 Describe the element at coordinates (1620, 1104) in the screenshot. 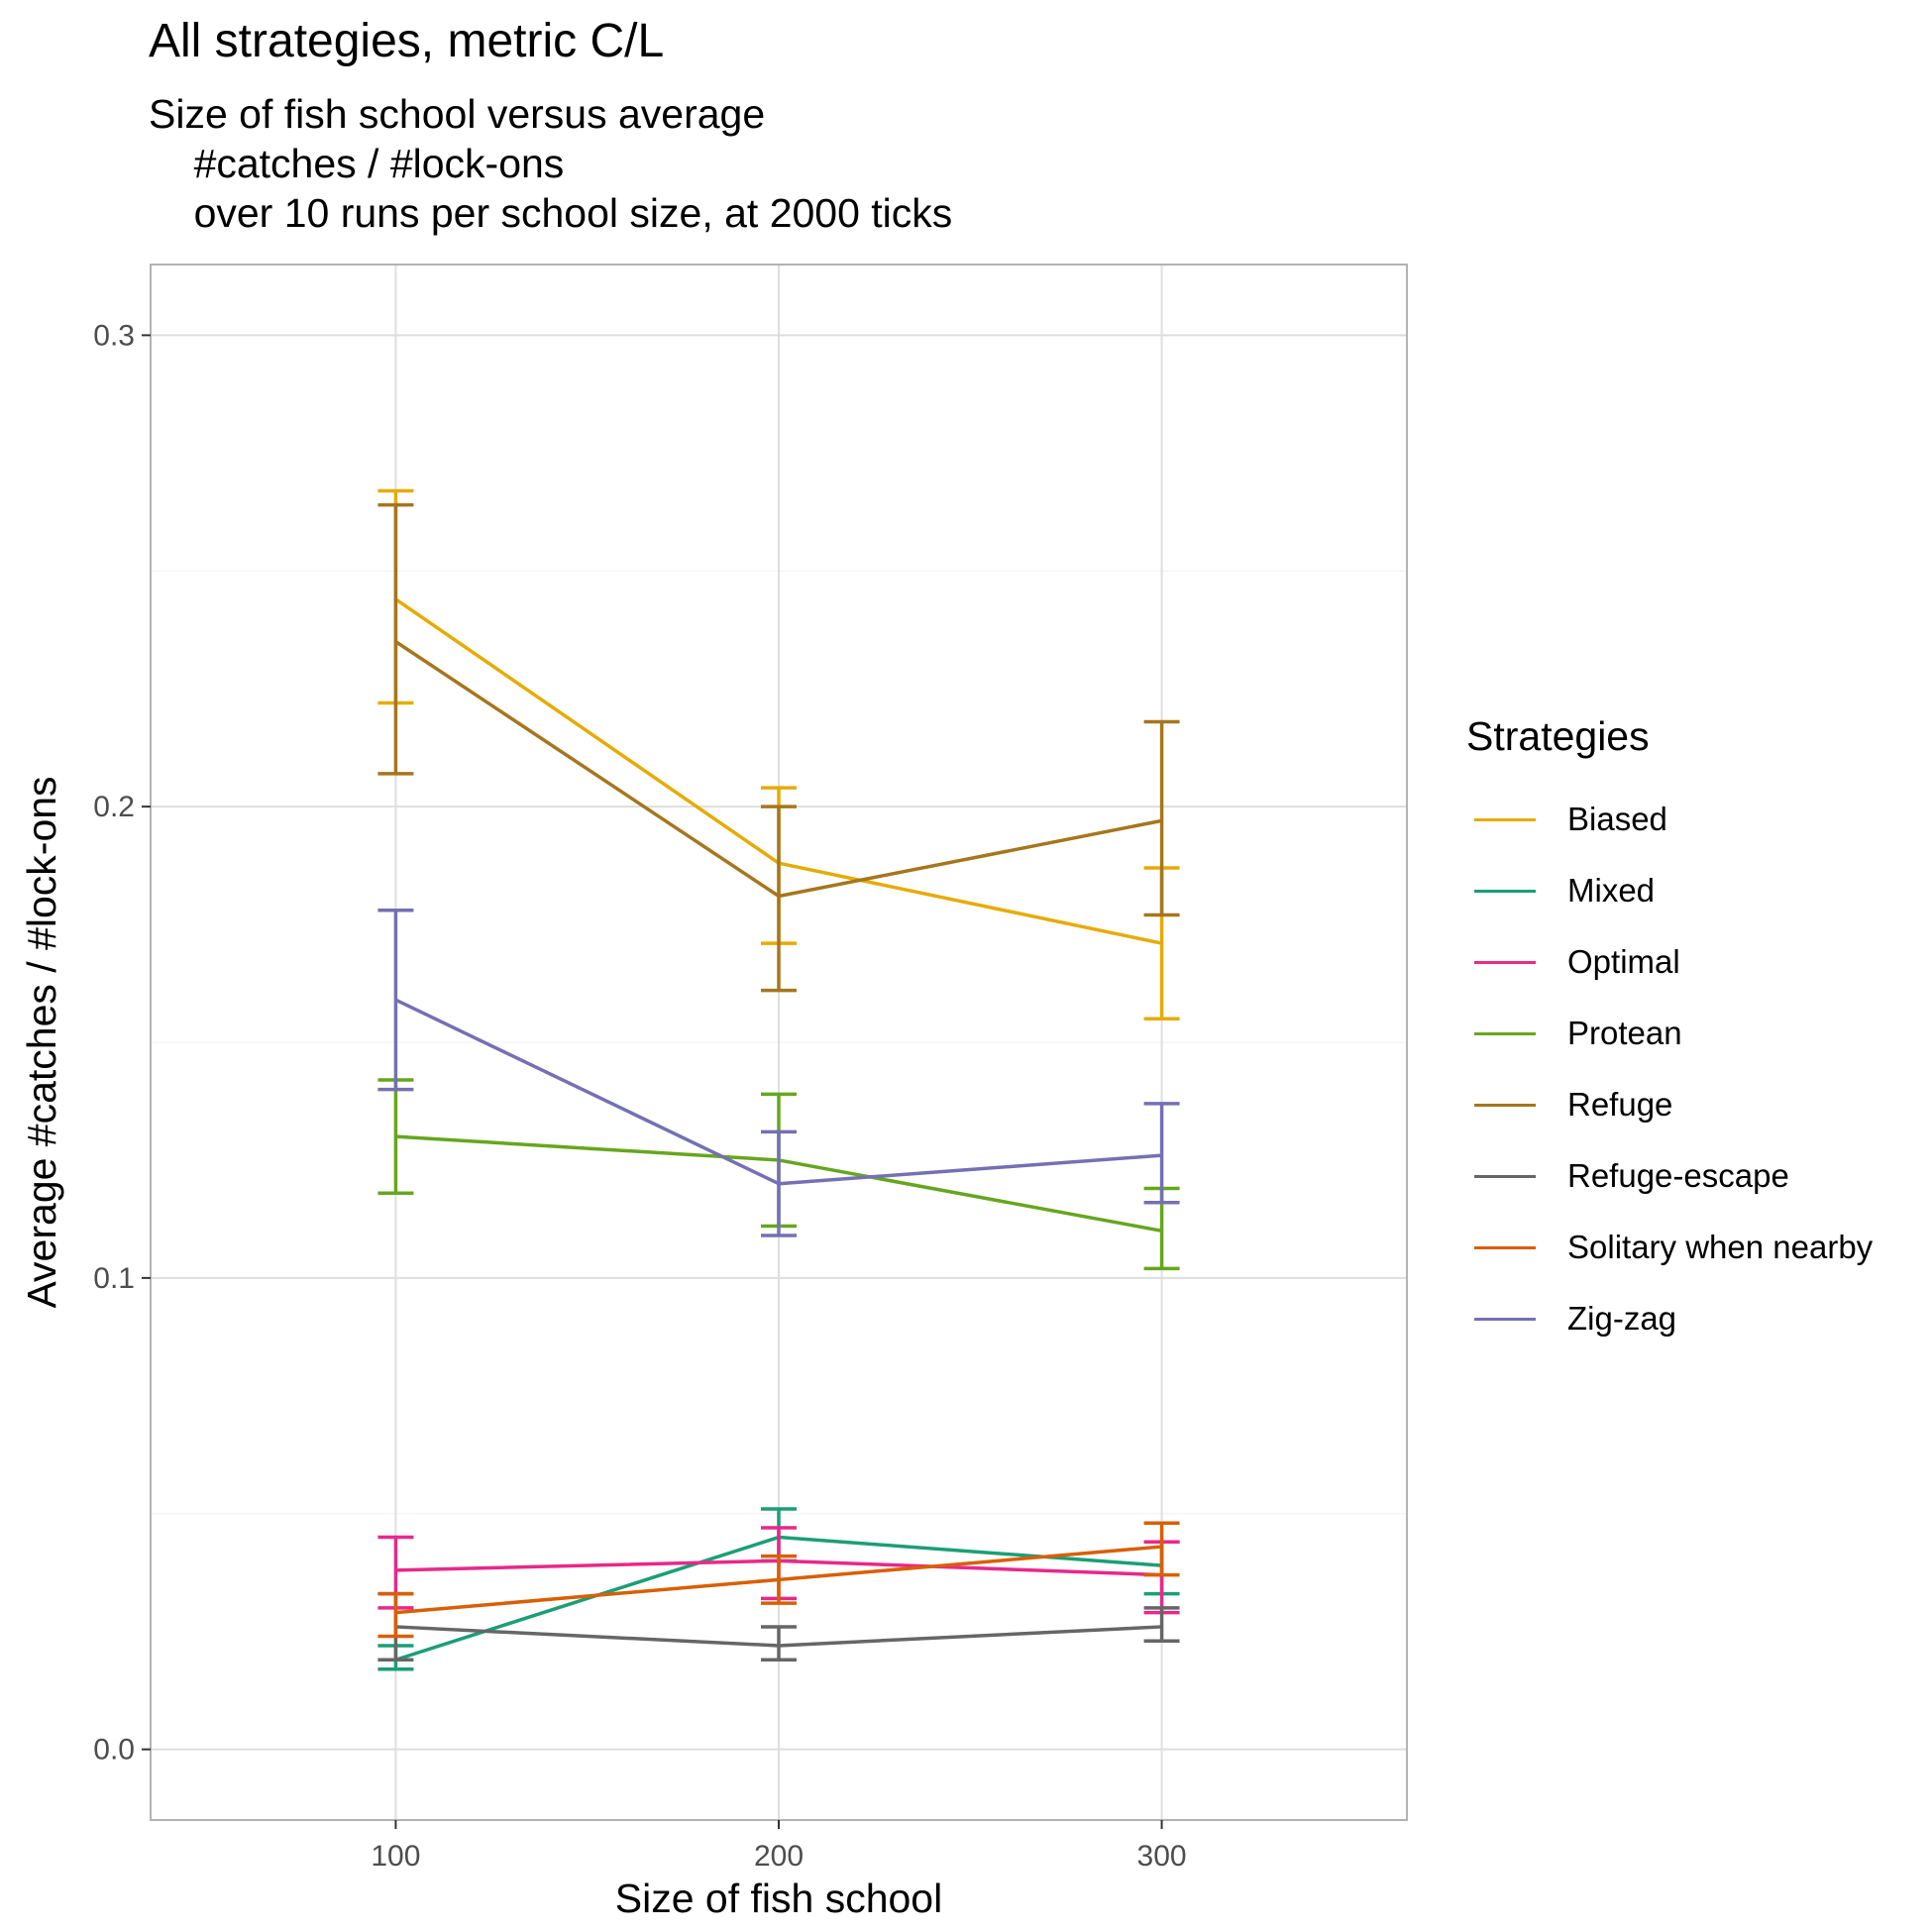

I see `legend-label: Refuge` at that location.